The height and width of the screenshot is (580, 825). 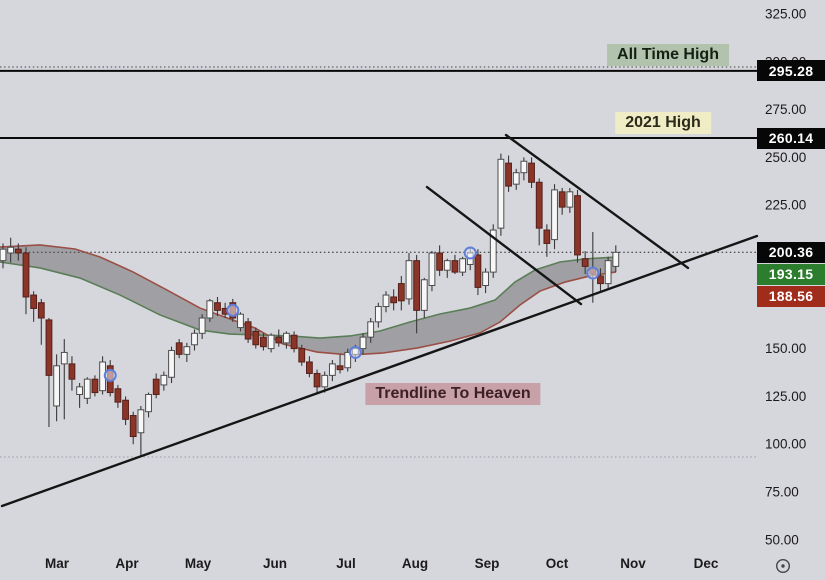 I want to click on price-badge-260.14: 260.14, so click(x=791, y=138).